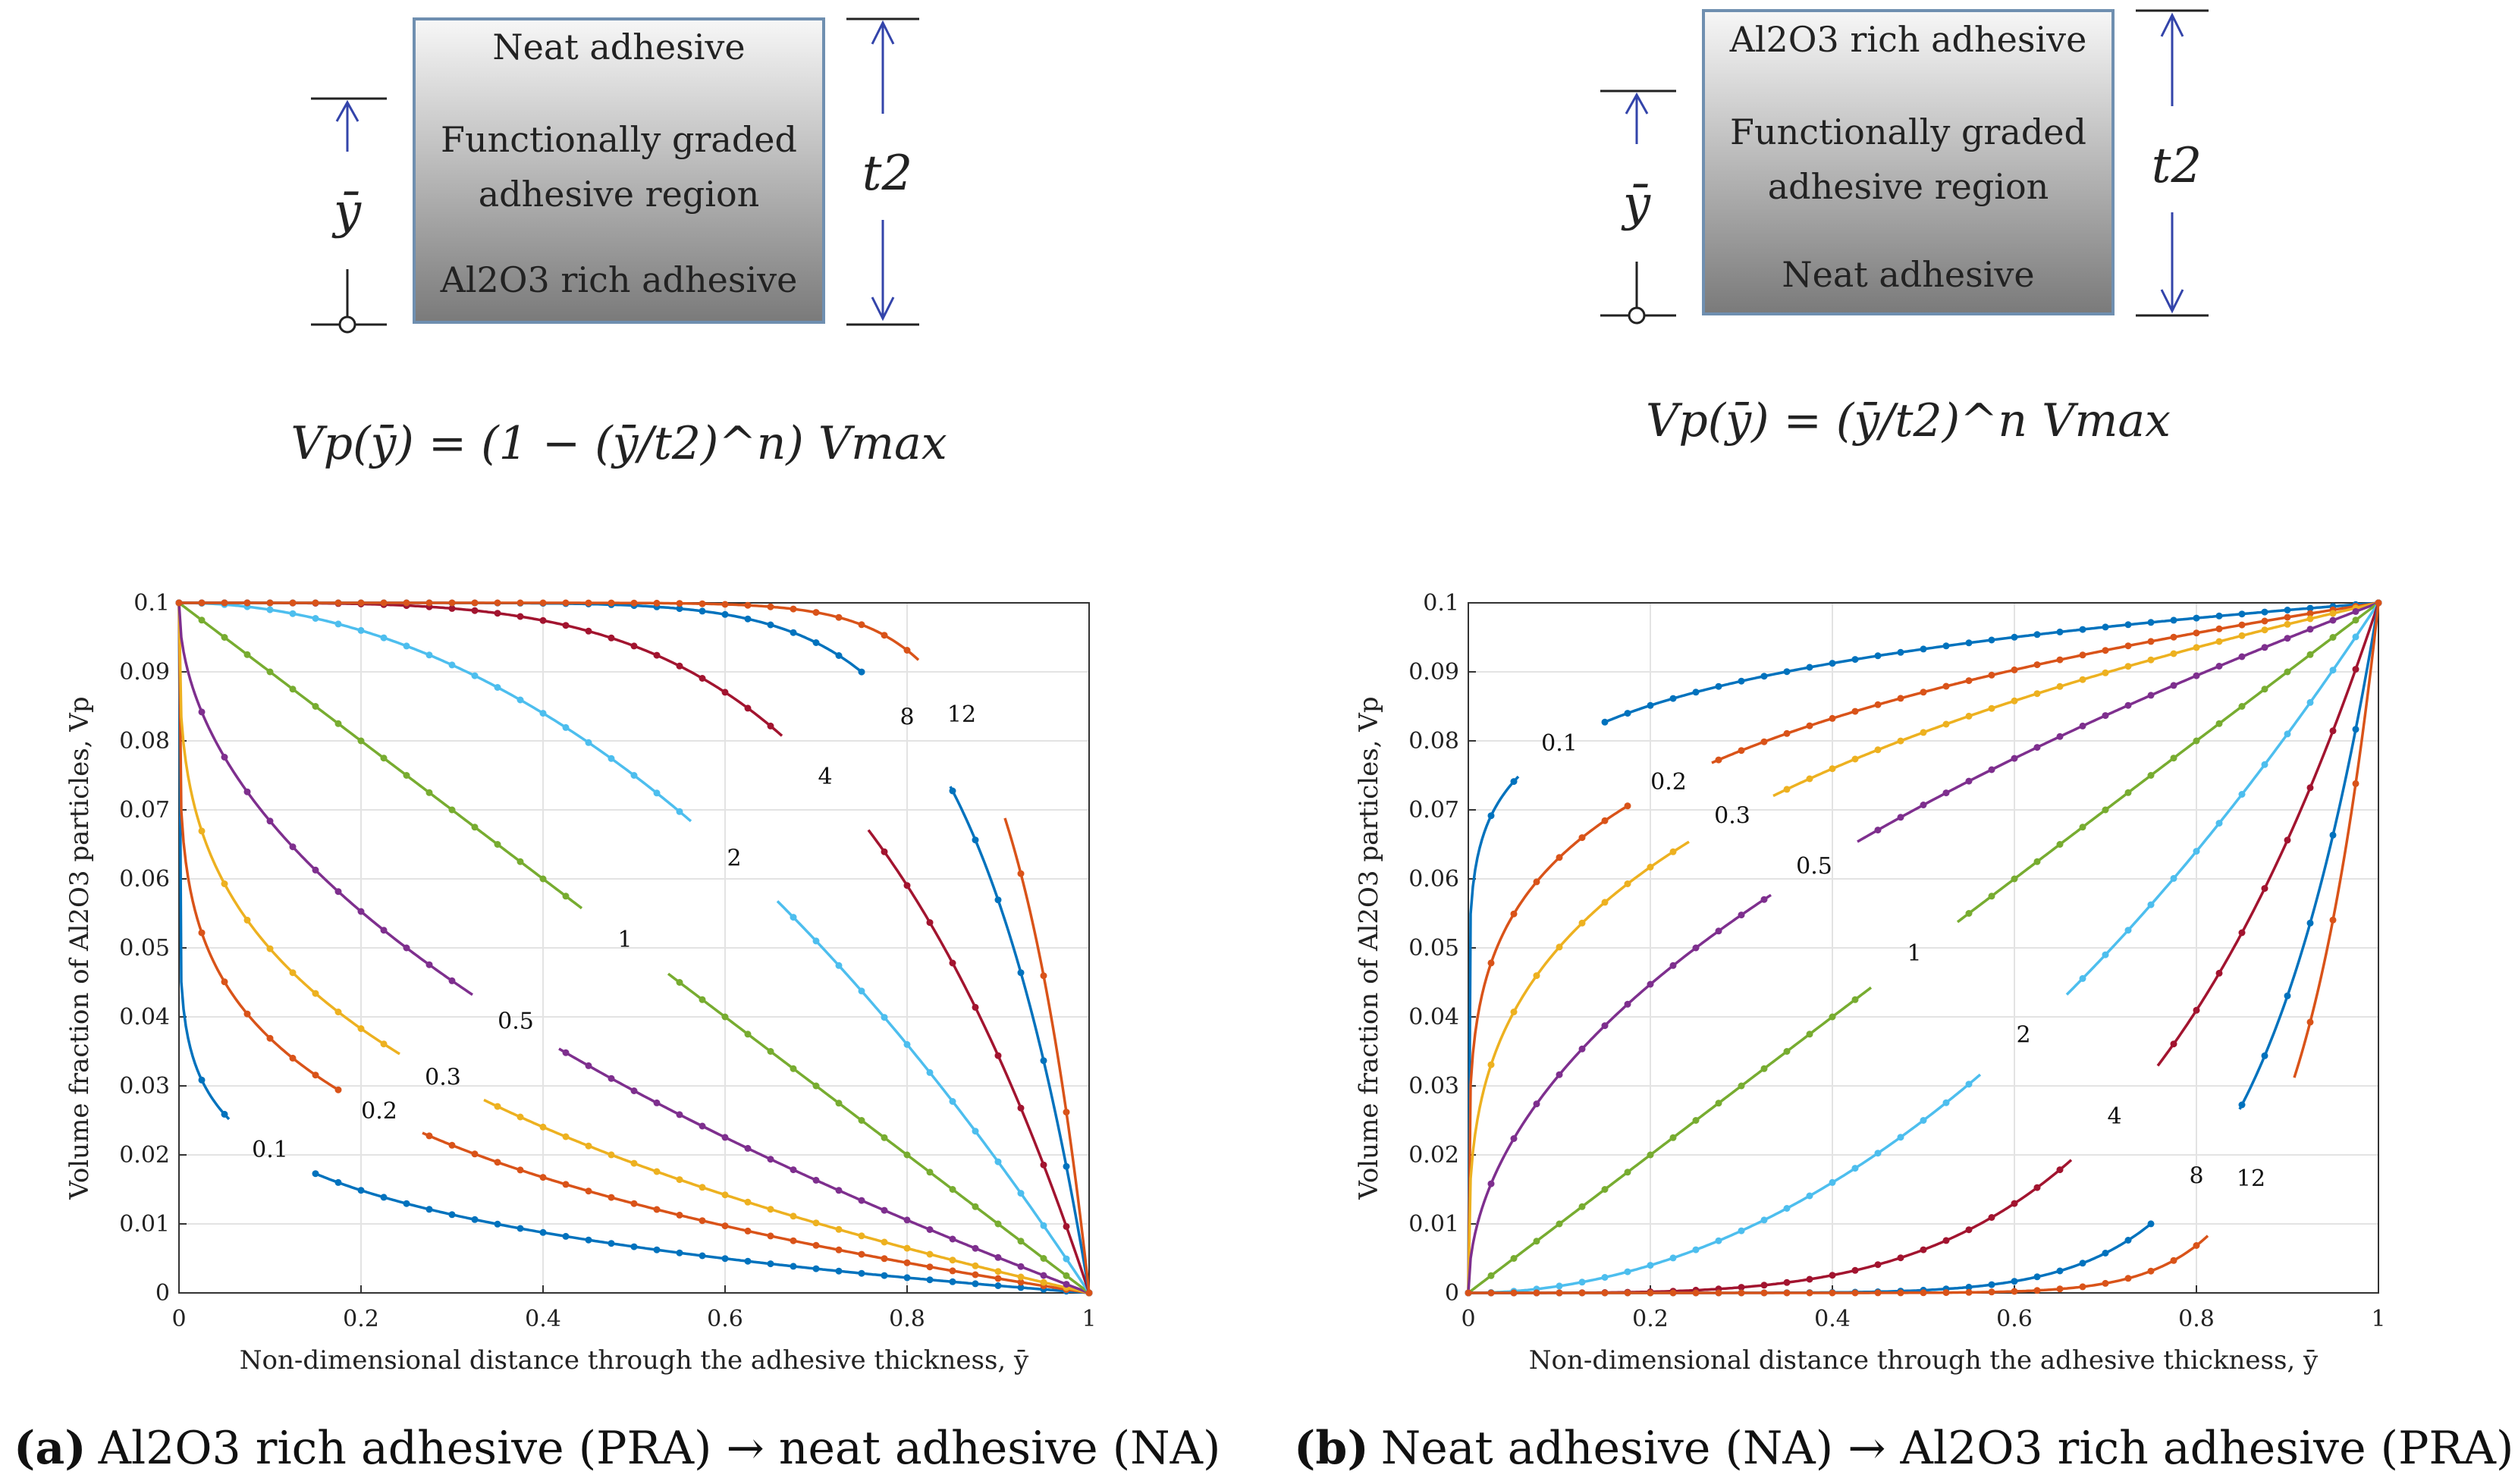 The height and width of the screenshot is (1484, 2518). Describe the element at coordinates (50, 1448) in the screenshot. I see `caption-a-tag: (a)` at that location.